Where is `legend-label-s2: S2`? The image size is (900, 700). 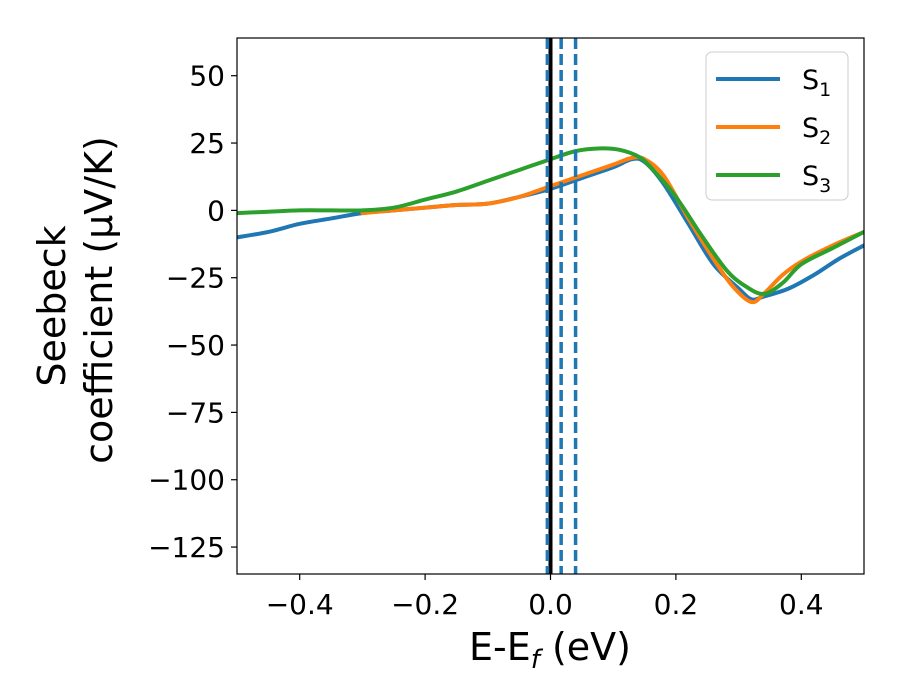
legend-label-s2: S2 is located at coordinates (816, 131).